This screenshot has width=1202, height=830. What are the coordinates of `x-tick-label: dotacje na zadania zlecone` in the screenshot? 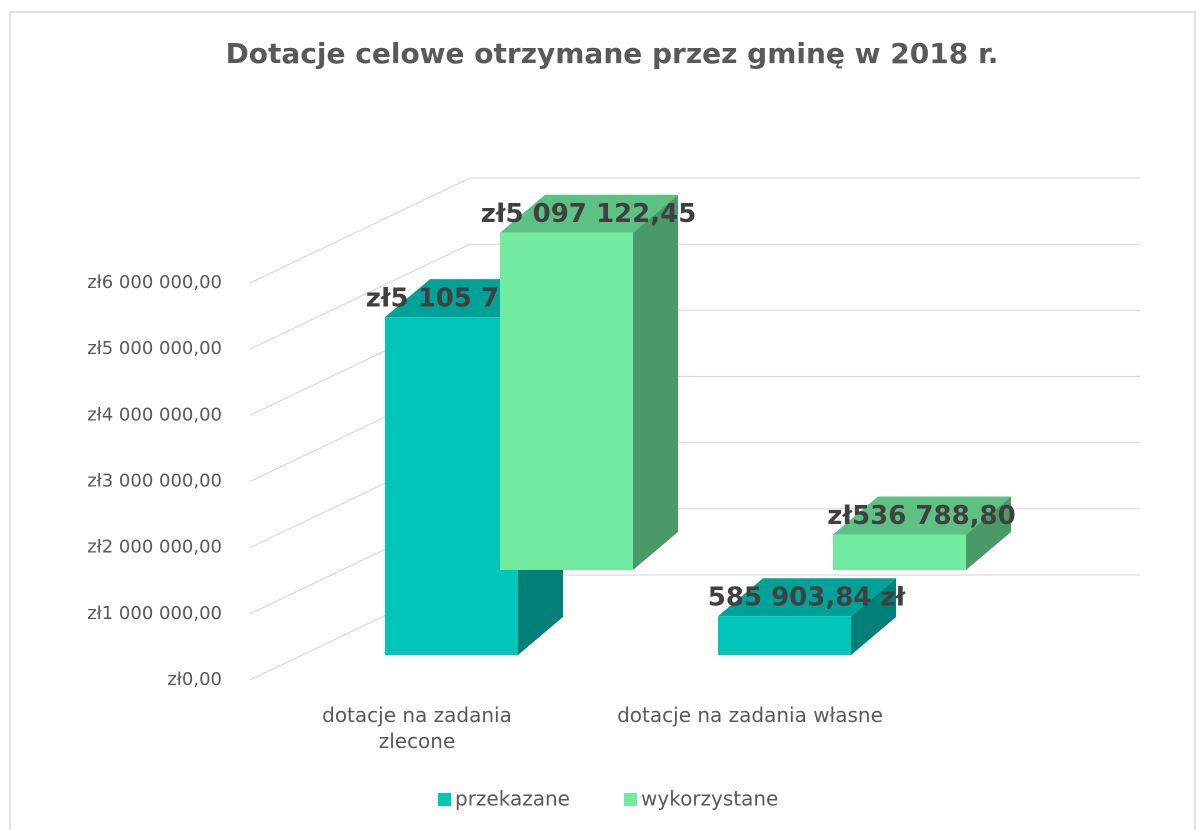 It's located at (417, 728).